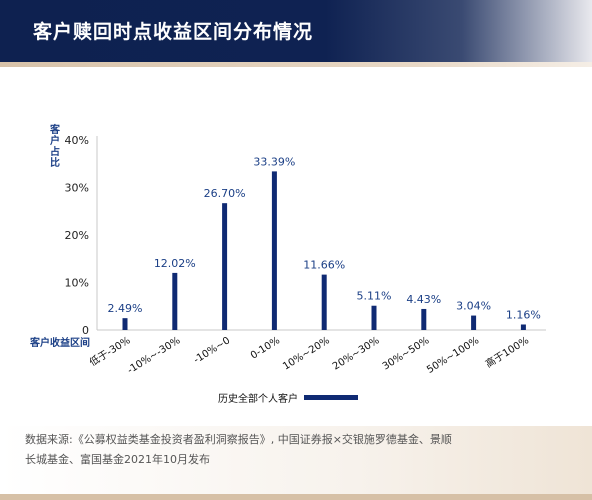  What do you see at coordinates (306, 353) in the screenshot?
I see `category-label: 10%~20%` at bounding box center [306, 353].